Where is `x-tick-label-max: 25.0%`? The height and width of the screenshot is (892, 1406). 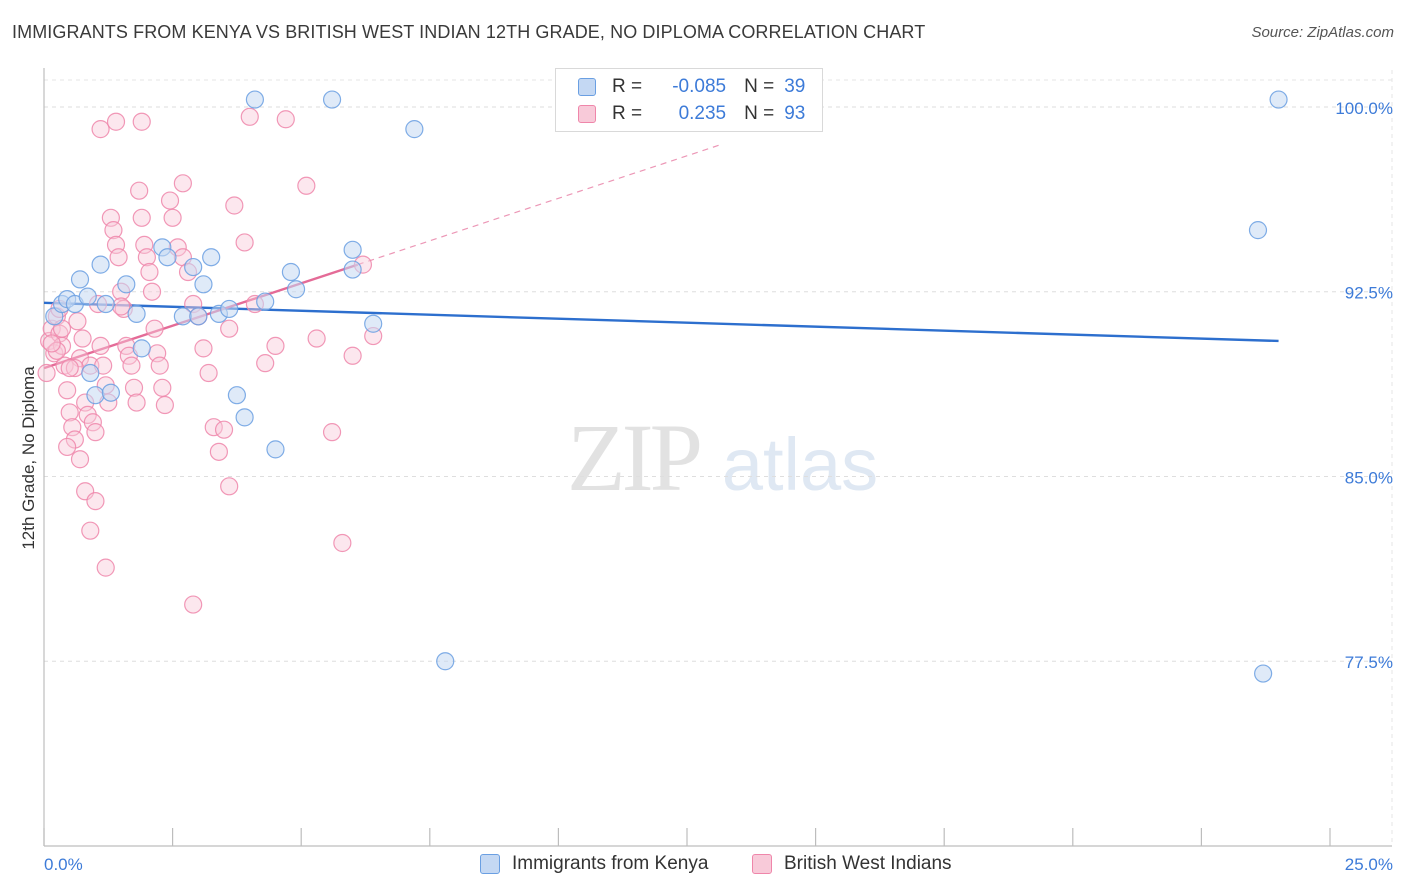 x-tick-label-max: 25.0% is located at coordinates (1369, 864).